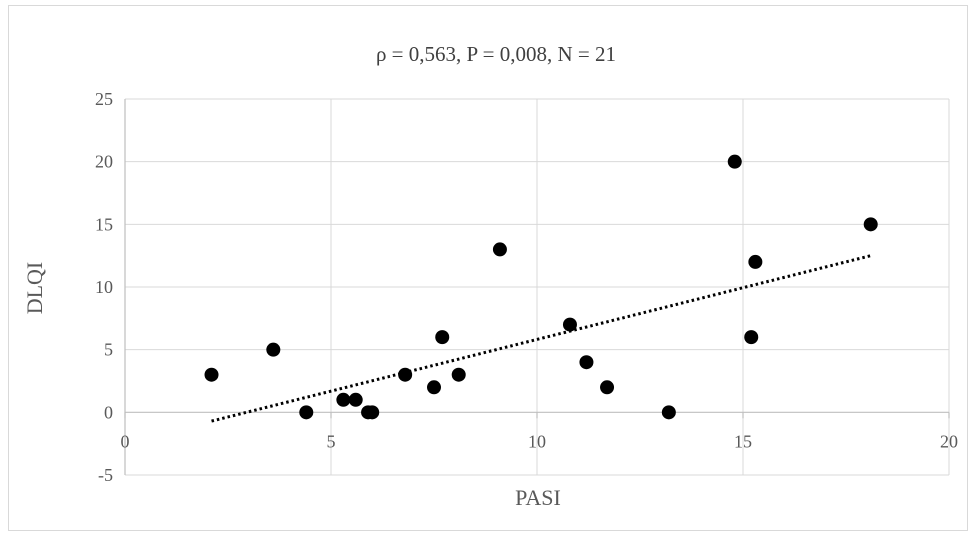 The height and width of the screenshot is (536, 979). What do you see at coordinates (34, 288) in the screenshot?
I see `y-axis-label: DLQI` at bounding box center [34, 288].